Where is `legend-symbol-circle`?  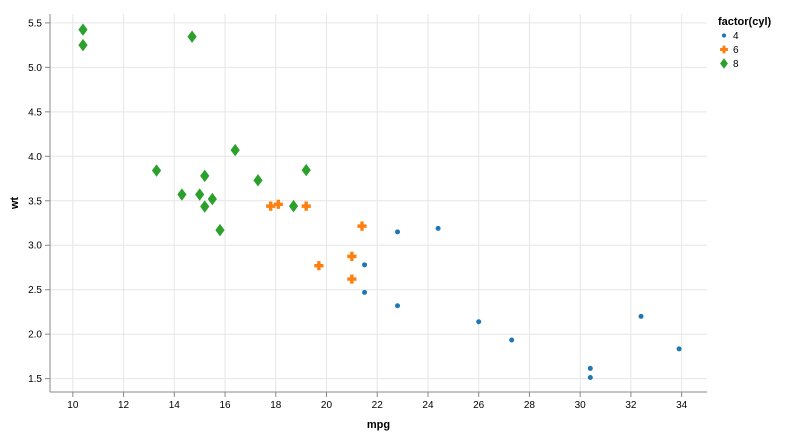
legend-symbol-circle is located at coordinates (724, 35).